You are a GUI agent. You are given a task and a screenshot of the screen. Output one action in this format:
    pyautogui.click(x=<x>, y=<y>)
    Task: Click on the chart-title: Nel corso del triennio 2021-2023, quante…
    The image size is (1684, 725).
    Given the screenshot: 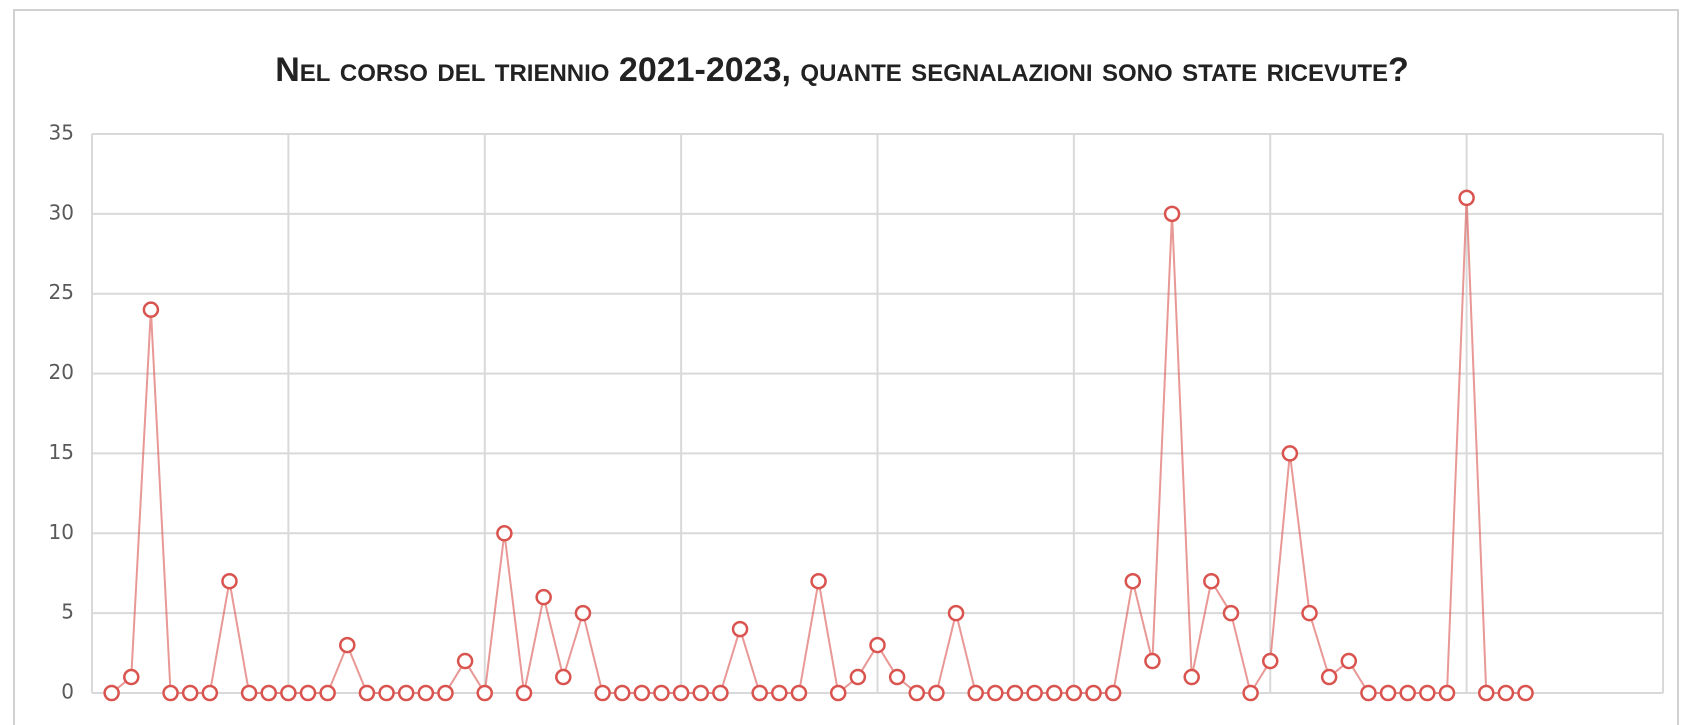 What is the action you would take?
    pyautogui.click(x=842, y=70)
    